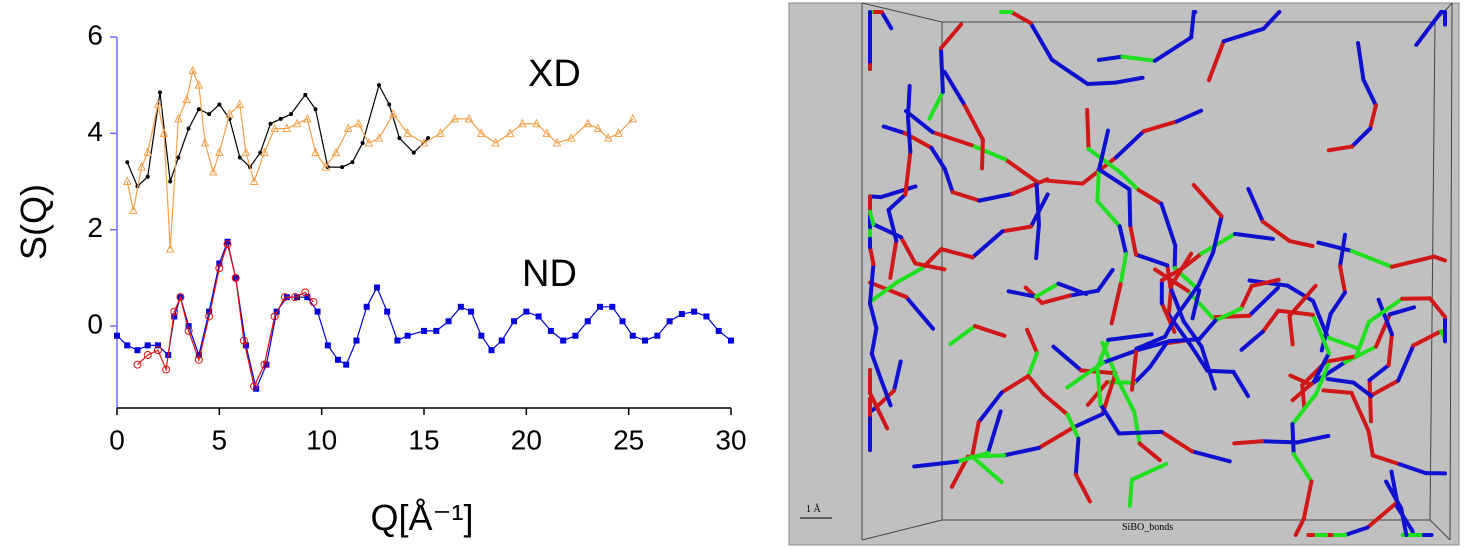 Image resolution: width=1468 pixels, height=550 pixels. I want to click on x-tick-label: 15, so click(423, 439).